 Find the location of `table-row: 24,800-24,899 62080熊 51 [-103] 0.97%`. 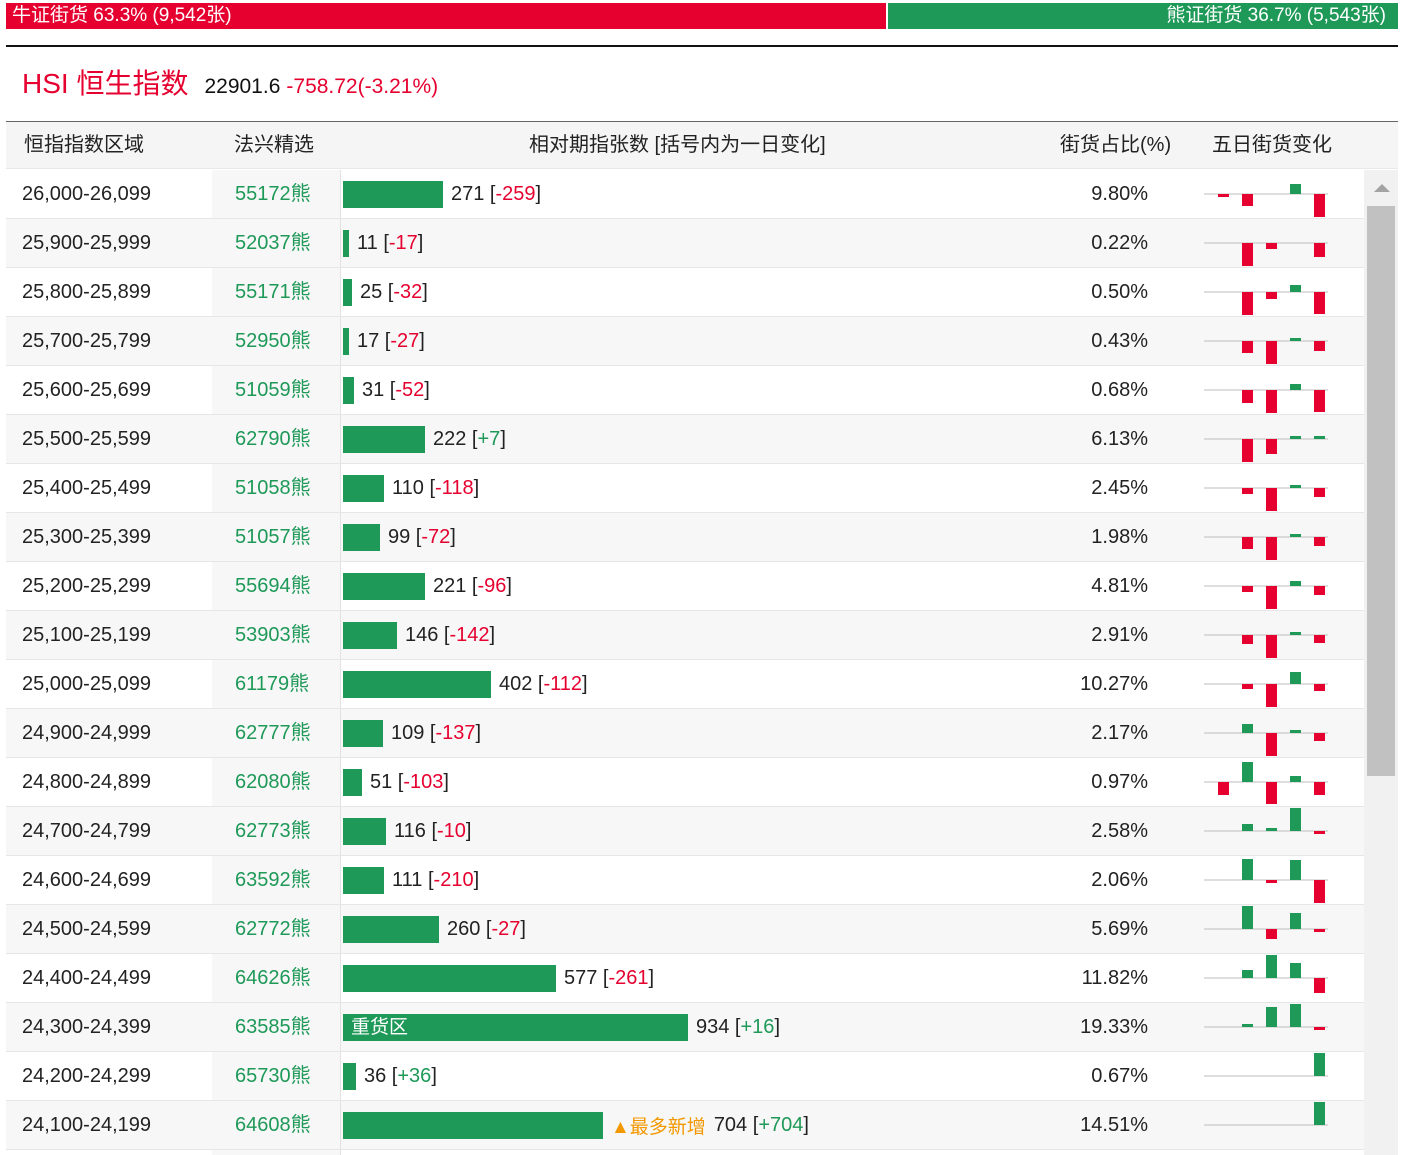

table-row: 24,800-24,899 62080熊 51 [-103] 0.97% is located at coordinates (685, 782).